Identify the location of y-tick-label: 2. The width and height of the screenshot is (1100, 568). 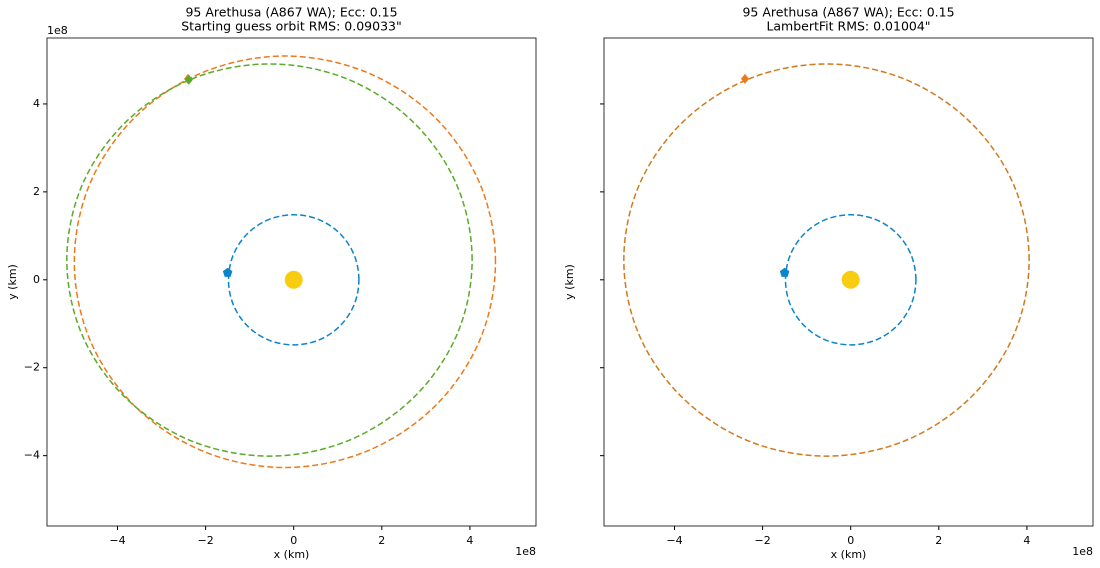
(36, 191).